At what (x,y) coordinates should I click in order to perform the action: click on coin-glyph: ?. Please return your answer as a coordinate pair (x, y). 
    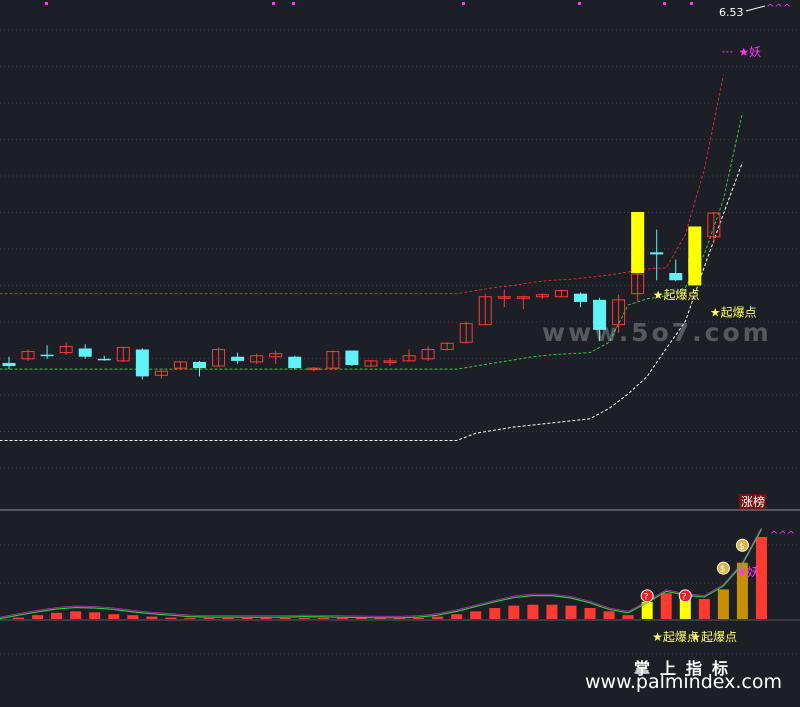
    Looking at the image, I should click on (684, 597).